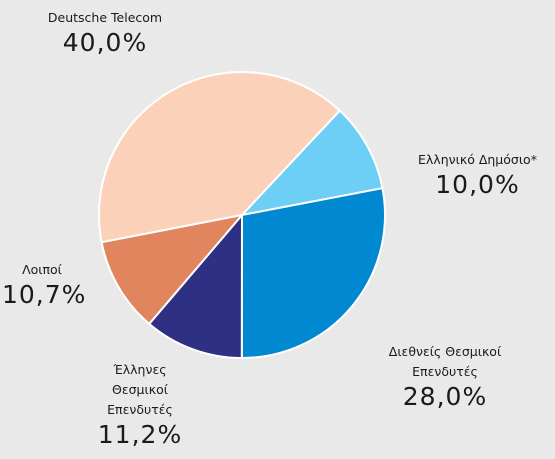 This screenshot has width=555, height=459. I want to click on slice-label: Ελληνικό Δημόσιο* 10,0%, so click(477, 175).